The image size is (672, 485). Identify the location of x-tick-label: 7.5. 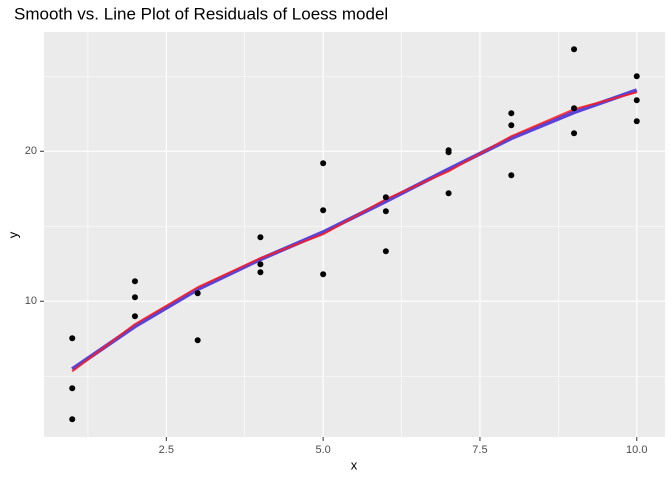
(479, 450).